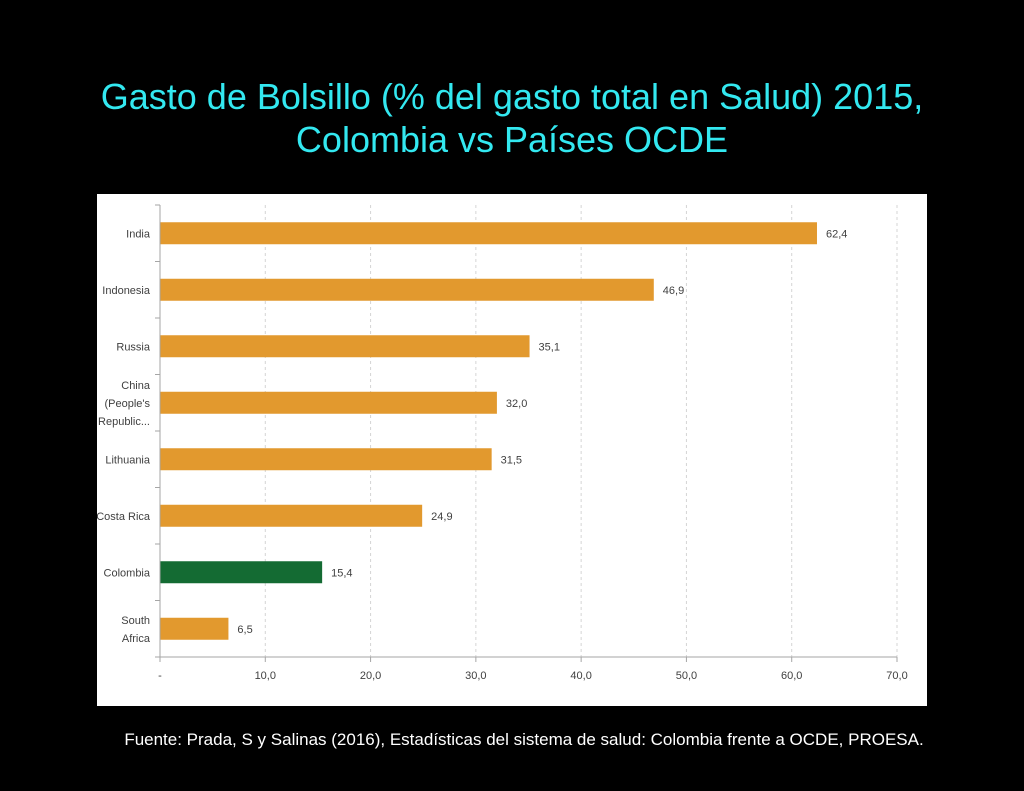 The image size is (1024, 791). I want to click on category-label-line: Africa, so click(136, 639).